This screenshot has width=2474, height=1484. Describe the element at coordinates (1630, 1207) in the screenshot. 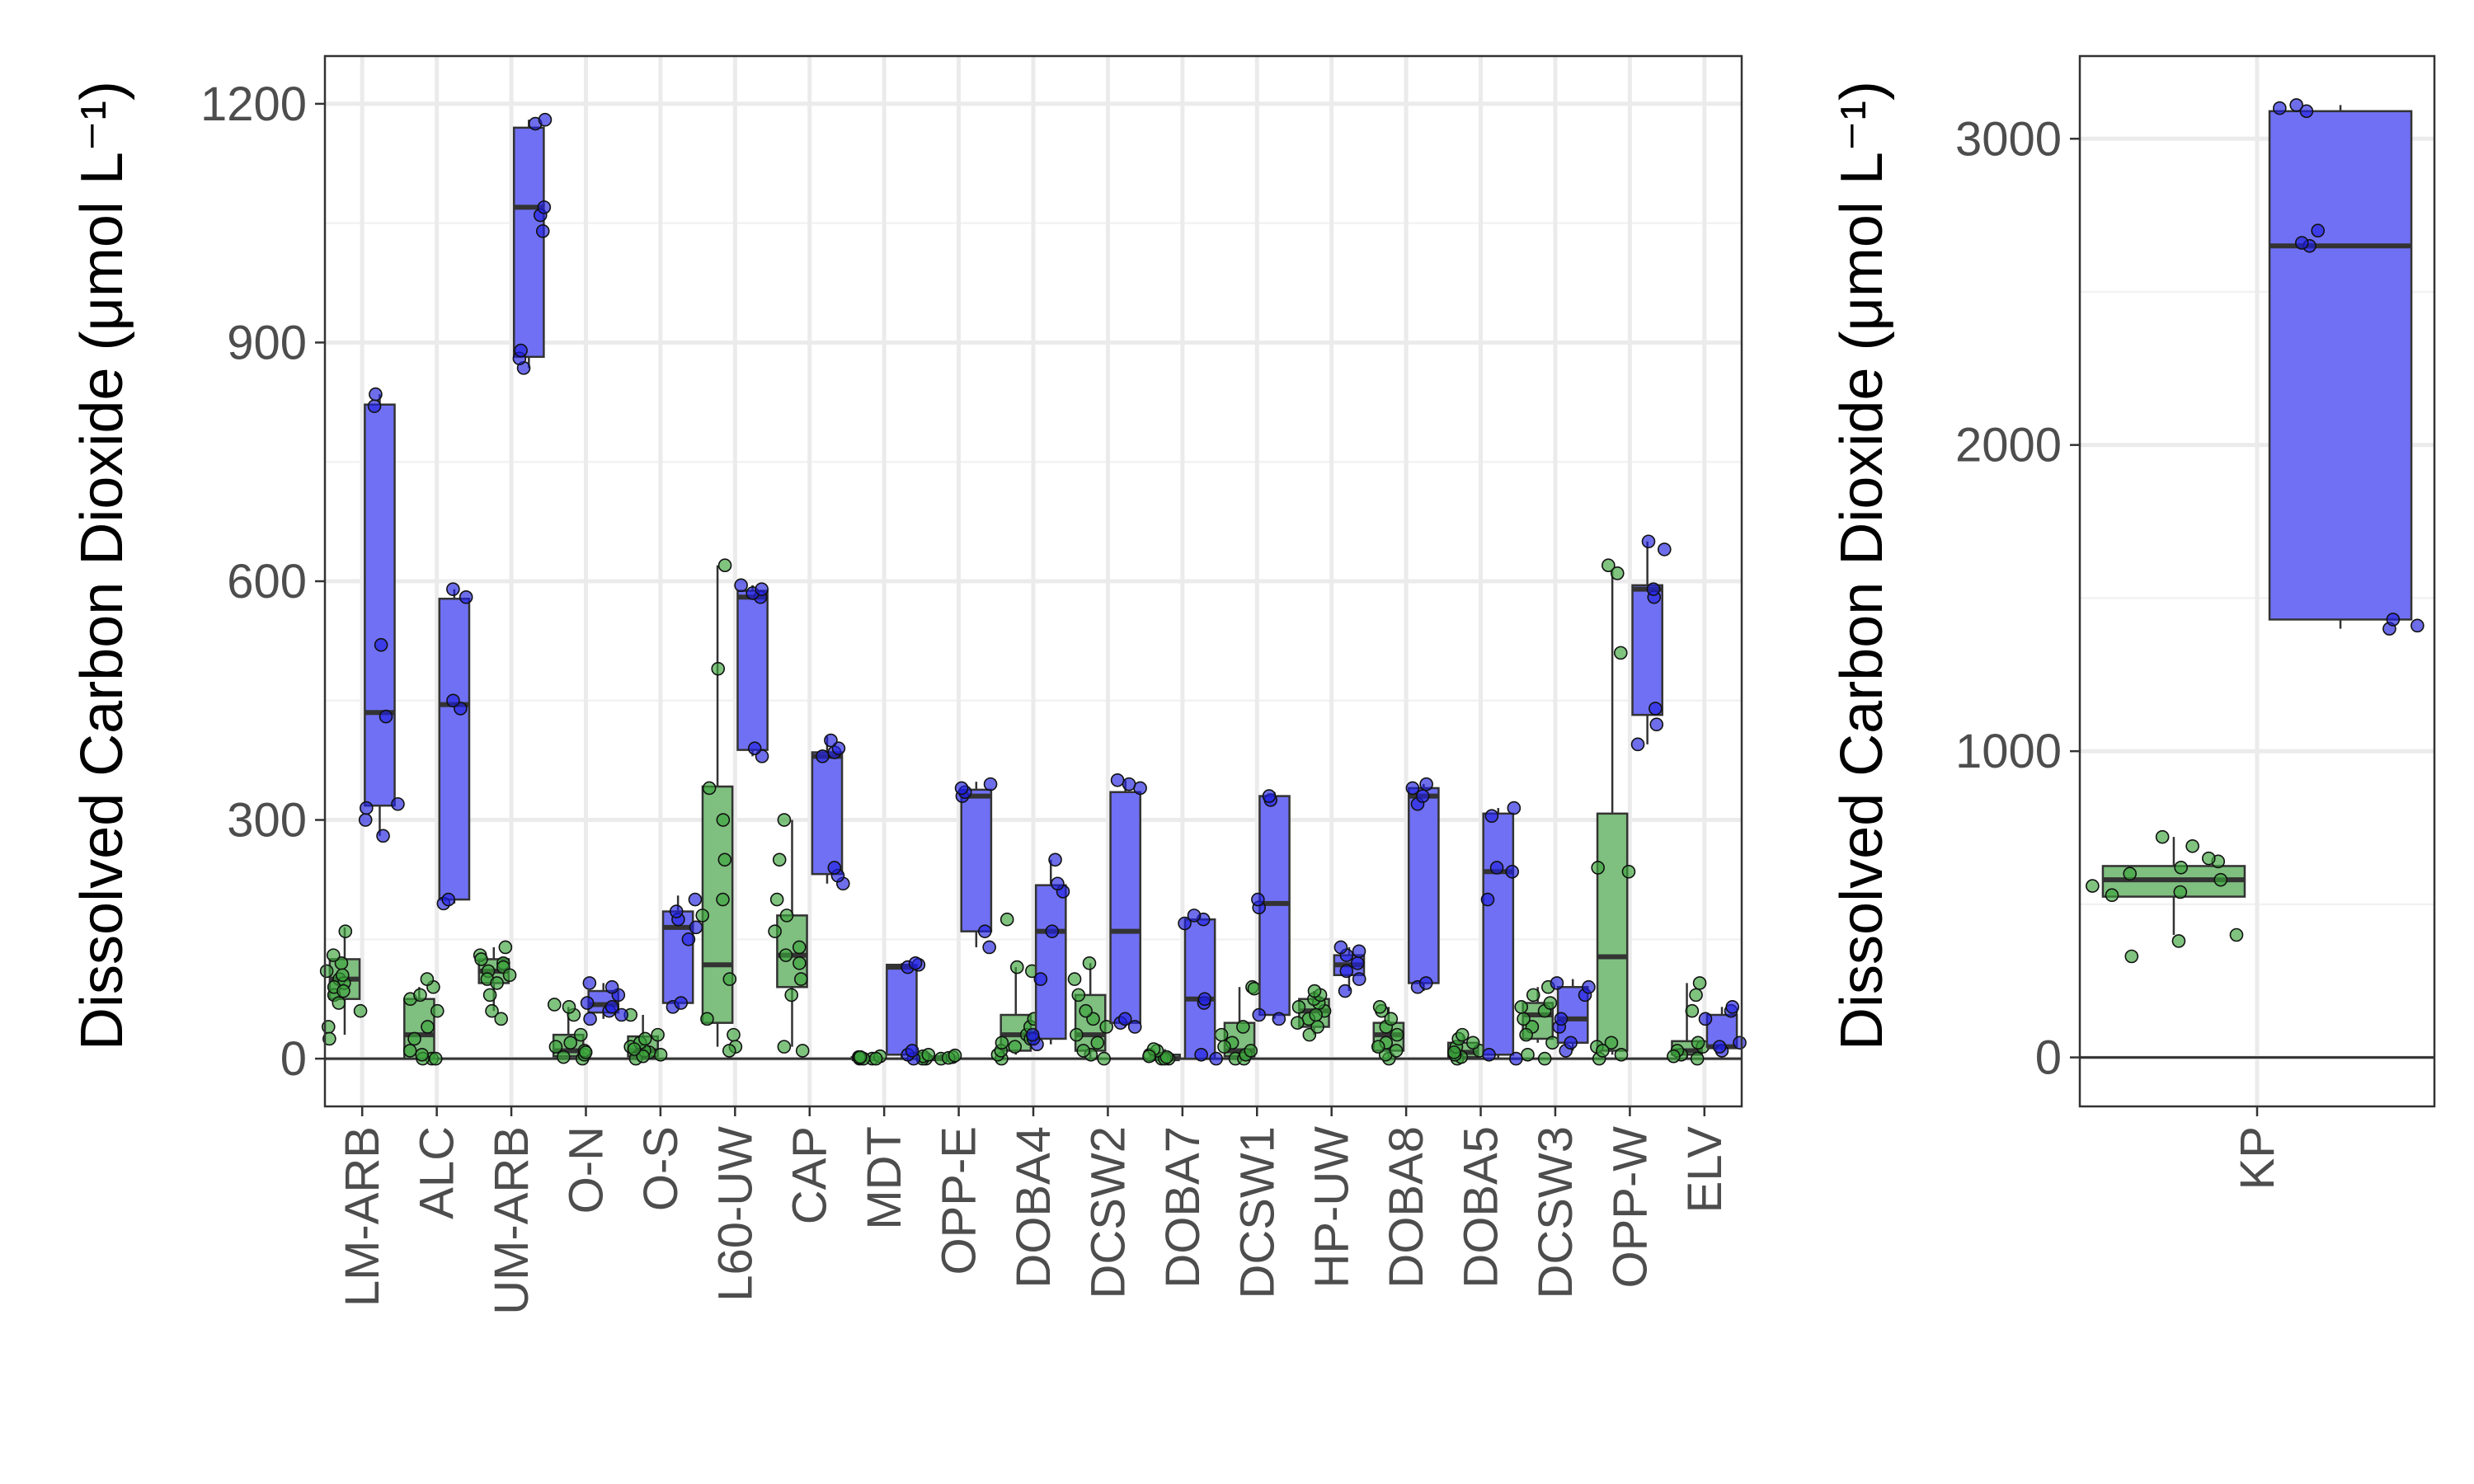

I see `left-x-tick-label-opp-w: OPP-W` at that location.